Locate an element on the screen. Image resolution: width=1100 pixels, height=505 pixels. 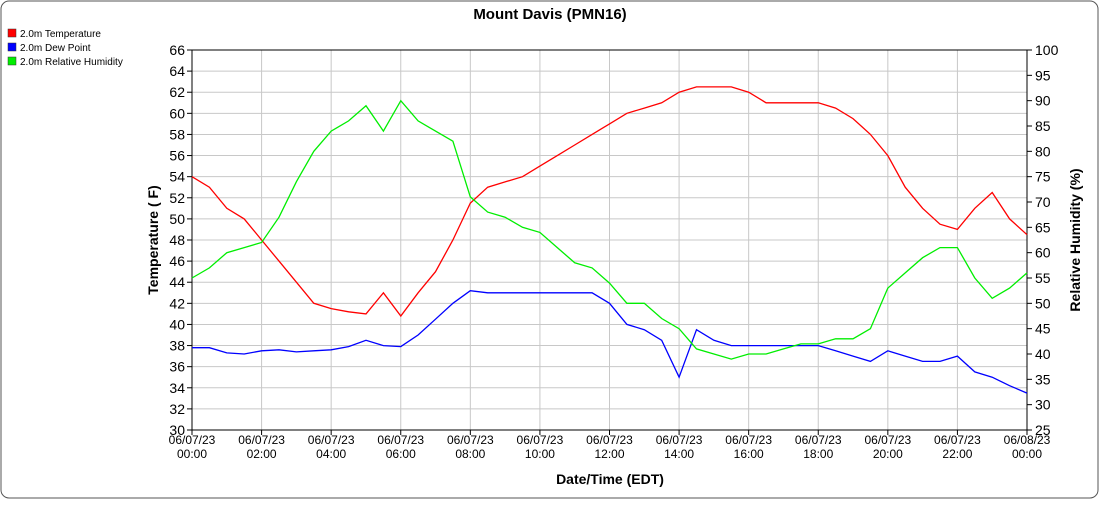
y2-tick-label: 65 is located at coordinates (1043, 227).